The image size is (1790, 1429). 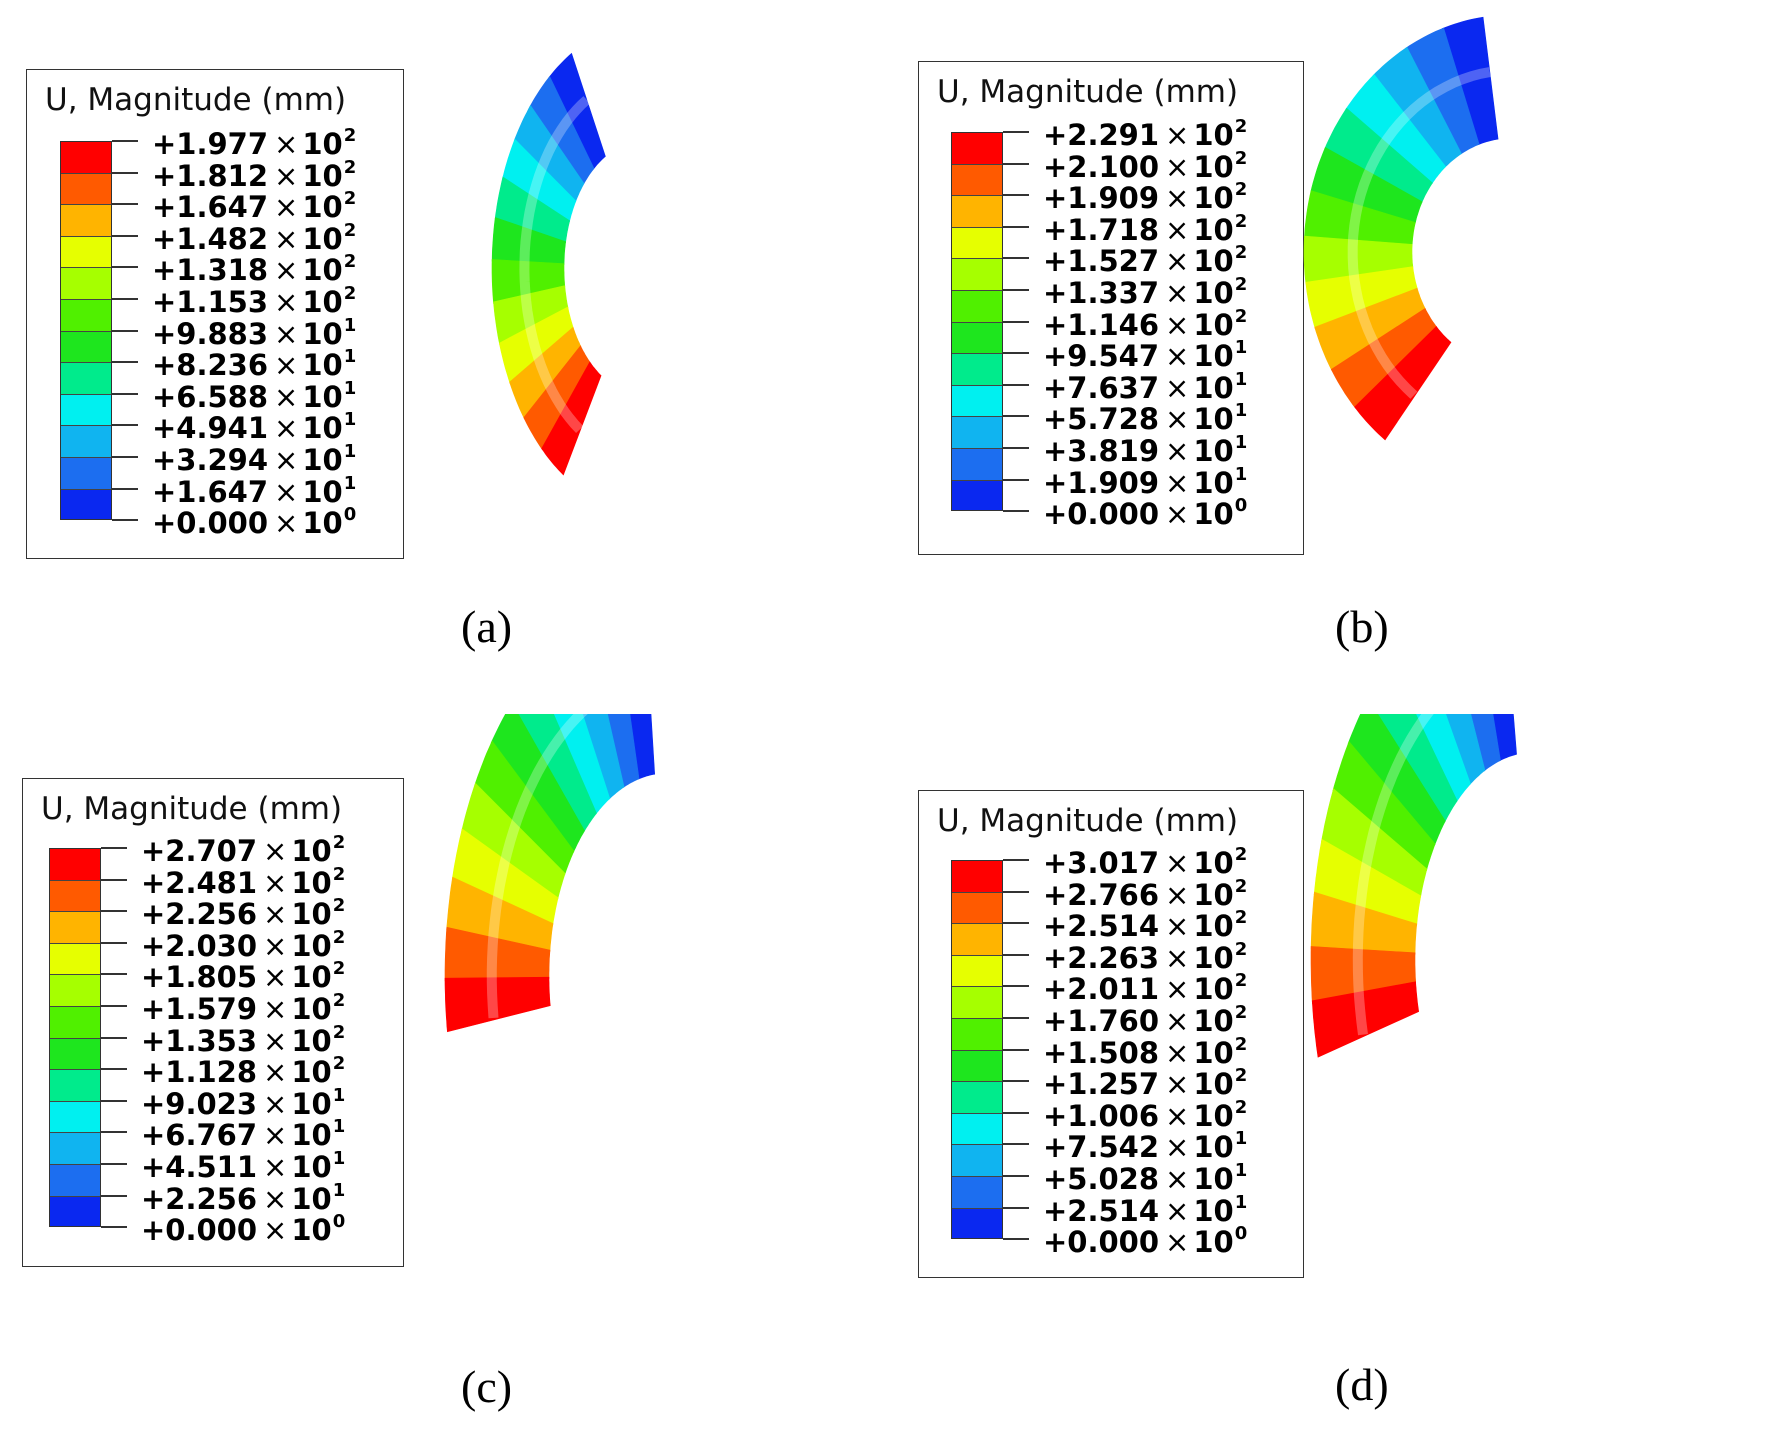 I want to click on level-value: +1.337, so click(x=1101, y=293).